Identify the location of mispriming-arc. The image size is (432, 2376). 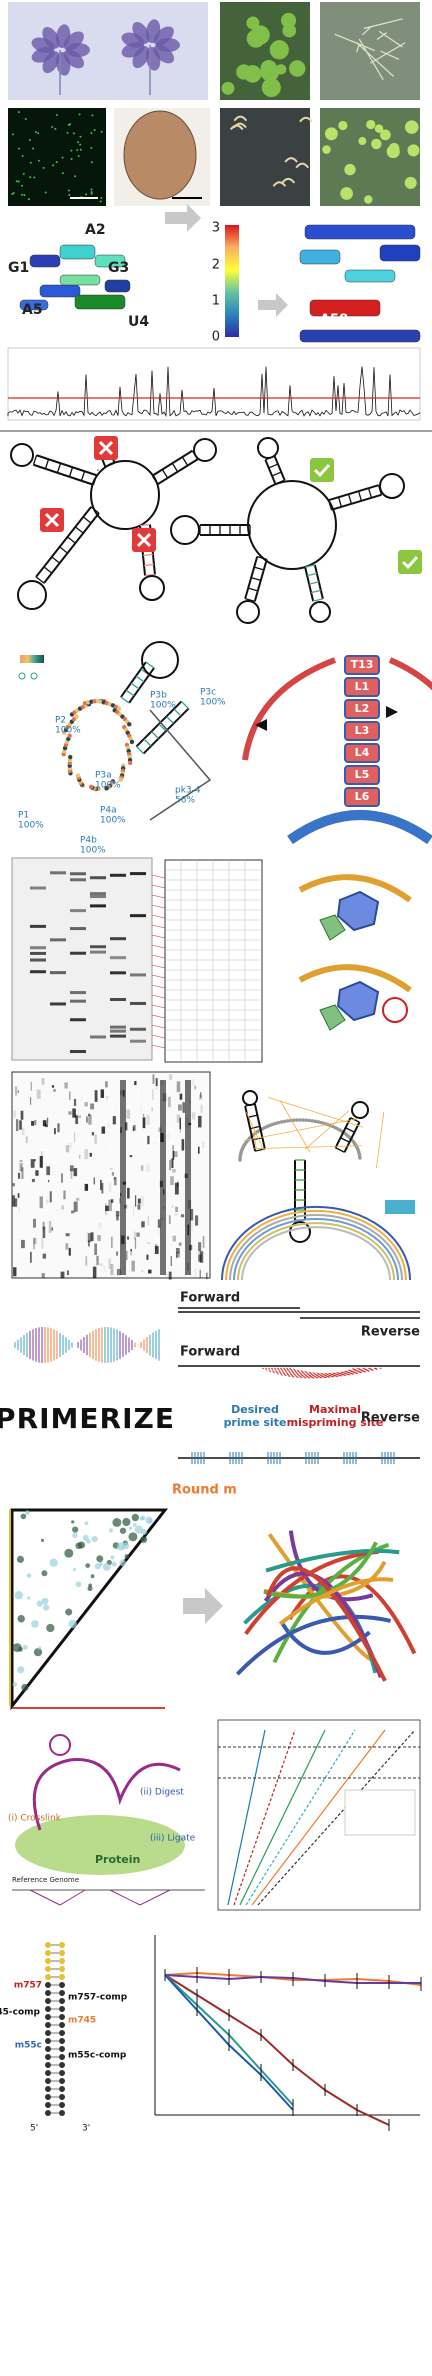
(322, 1370).